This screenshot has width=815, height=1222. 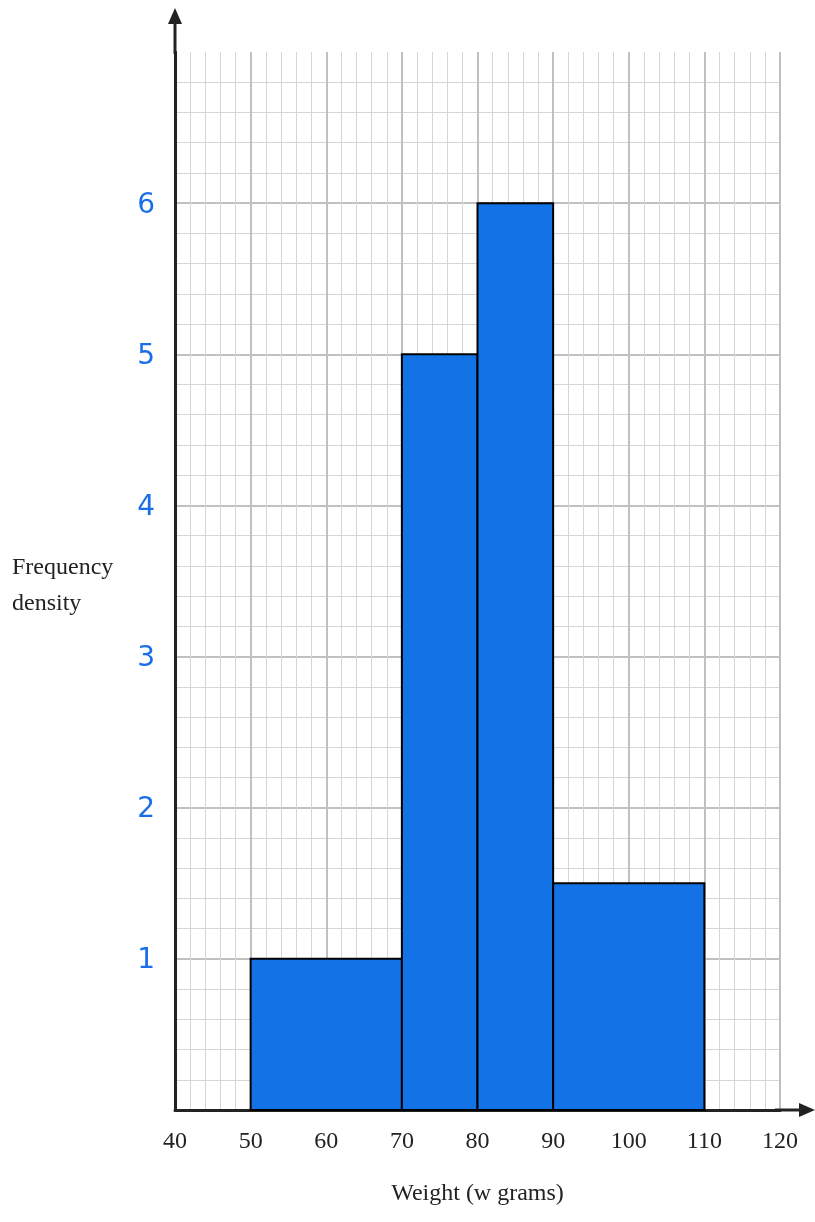 What do you see at coordinates (326, 1140) in the screenshot?
I see `x-tick-label: 60` at bounding box center [326, 1140].